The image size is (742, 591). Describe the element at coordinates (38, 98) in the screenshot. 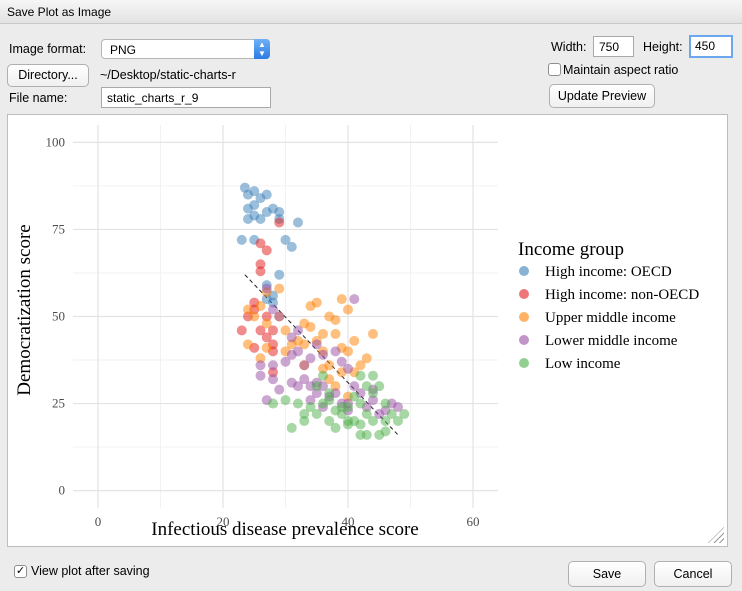

I see `file-name-label: File name:` at that location.